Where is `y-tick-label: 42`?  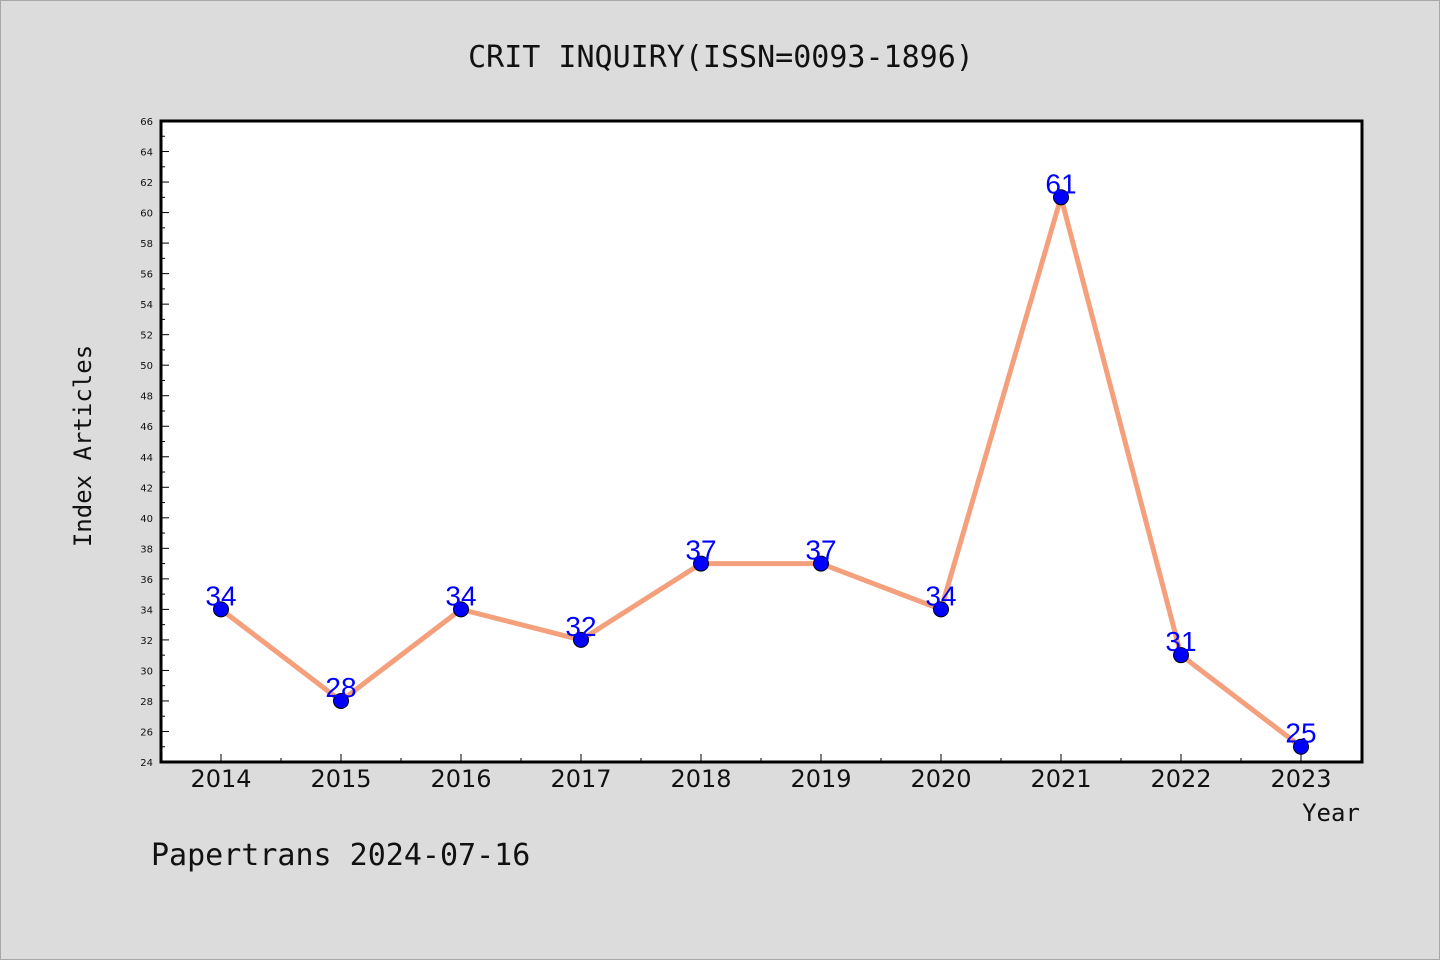
y-tick-label: 42 is located at coordinates (146, 488).